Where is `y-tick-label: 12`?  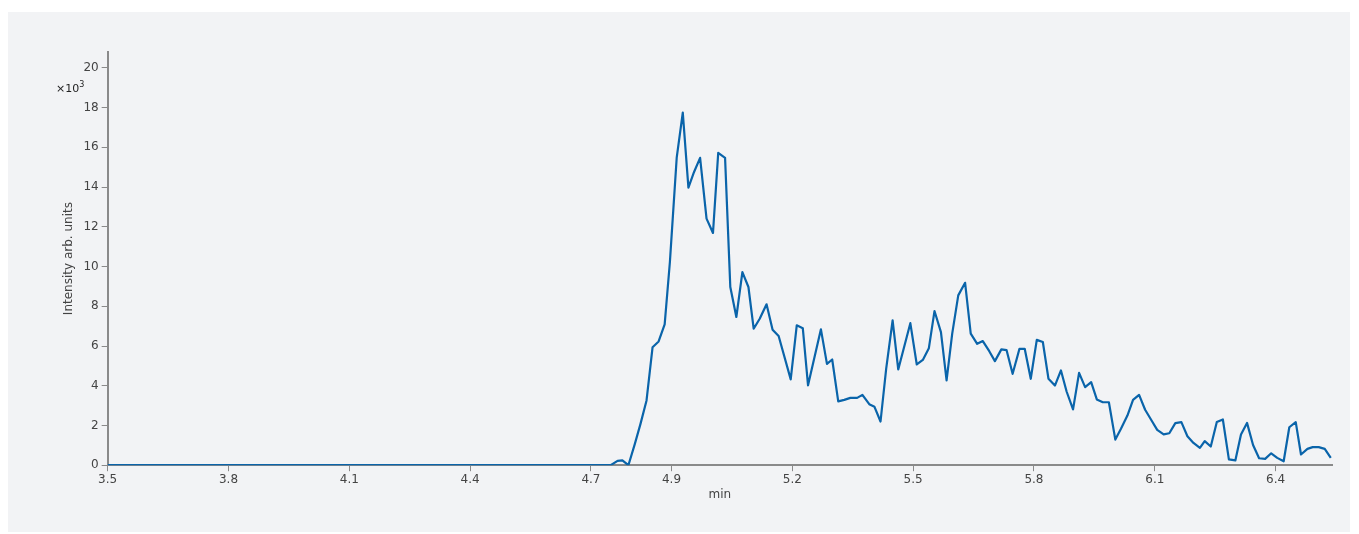
y-tick-label: 12 is located at coordinates (91, 225).